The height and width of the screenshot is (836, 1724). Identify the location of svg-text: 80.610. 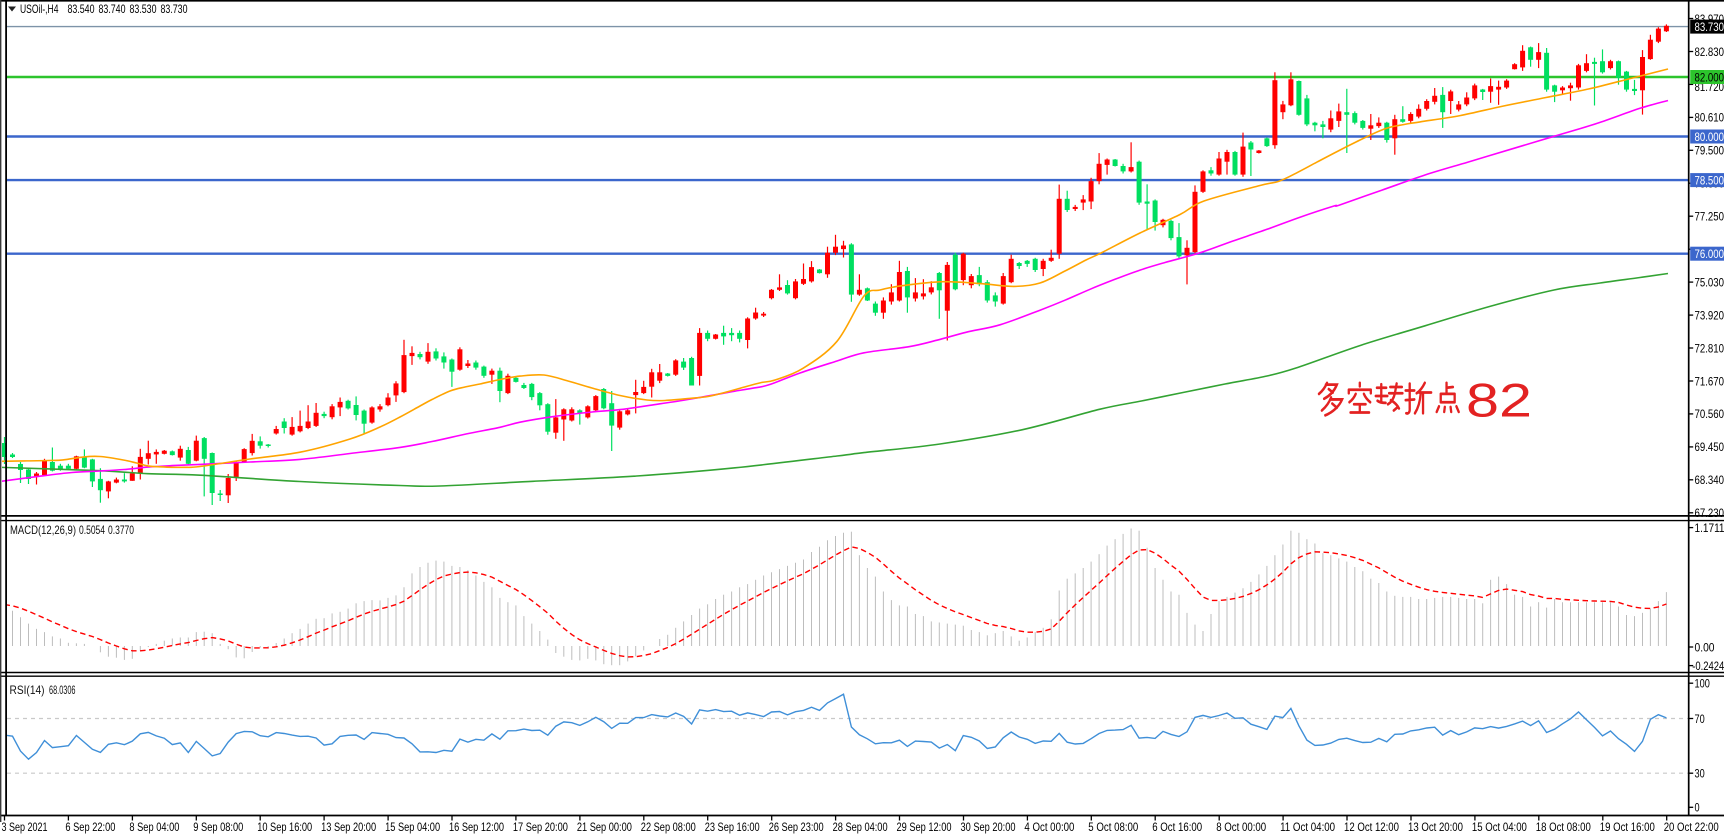
(1709, 118).